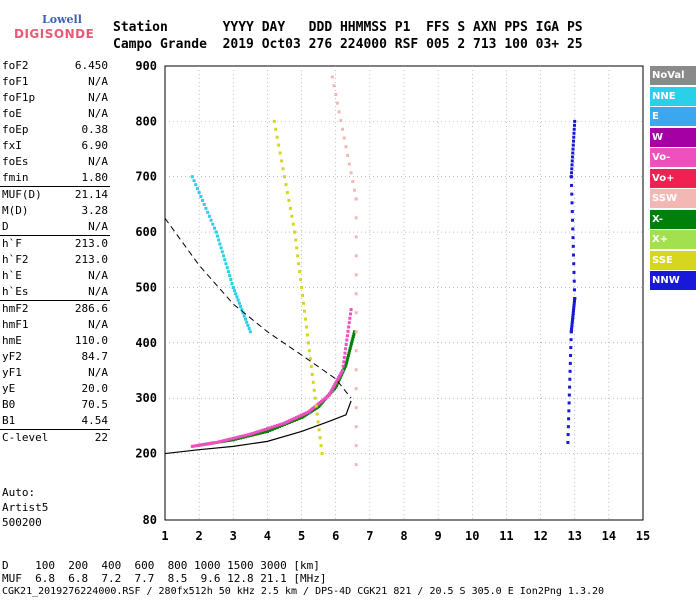 This screenshot has height=600, width=700. I want to click on legend-item: SSW, so click(673, 198).